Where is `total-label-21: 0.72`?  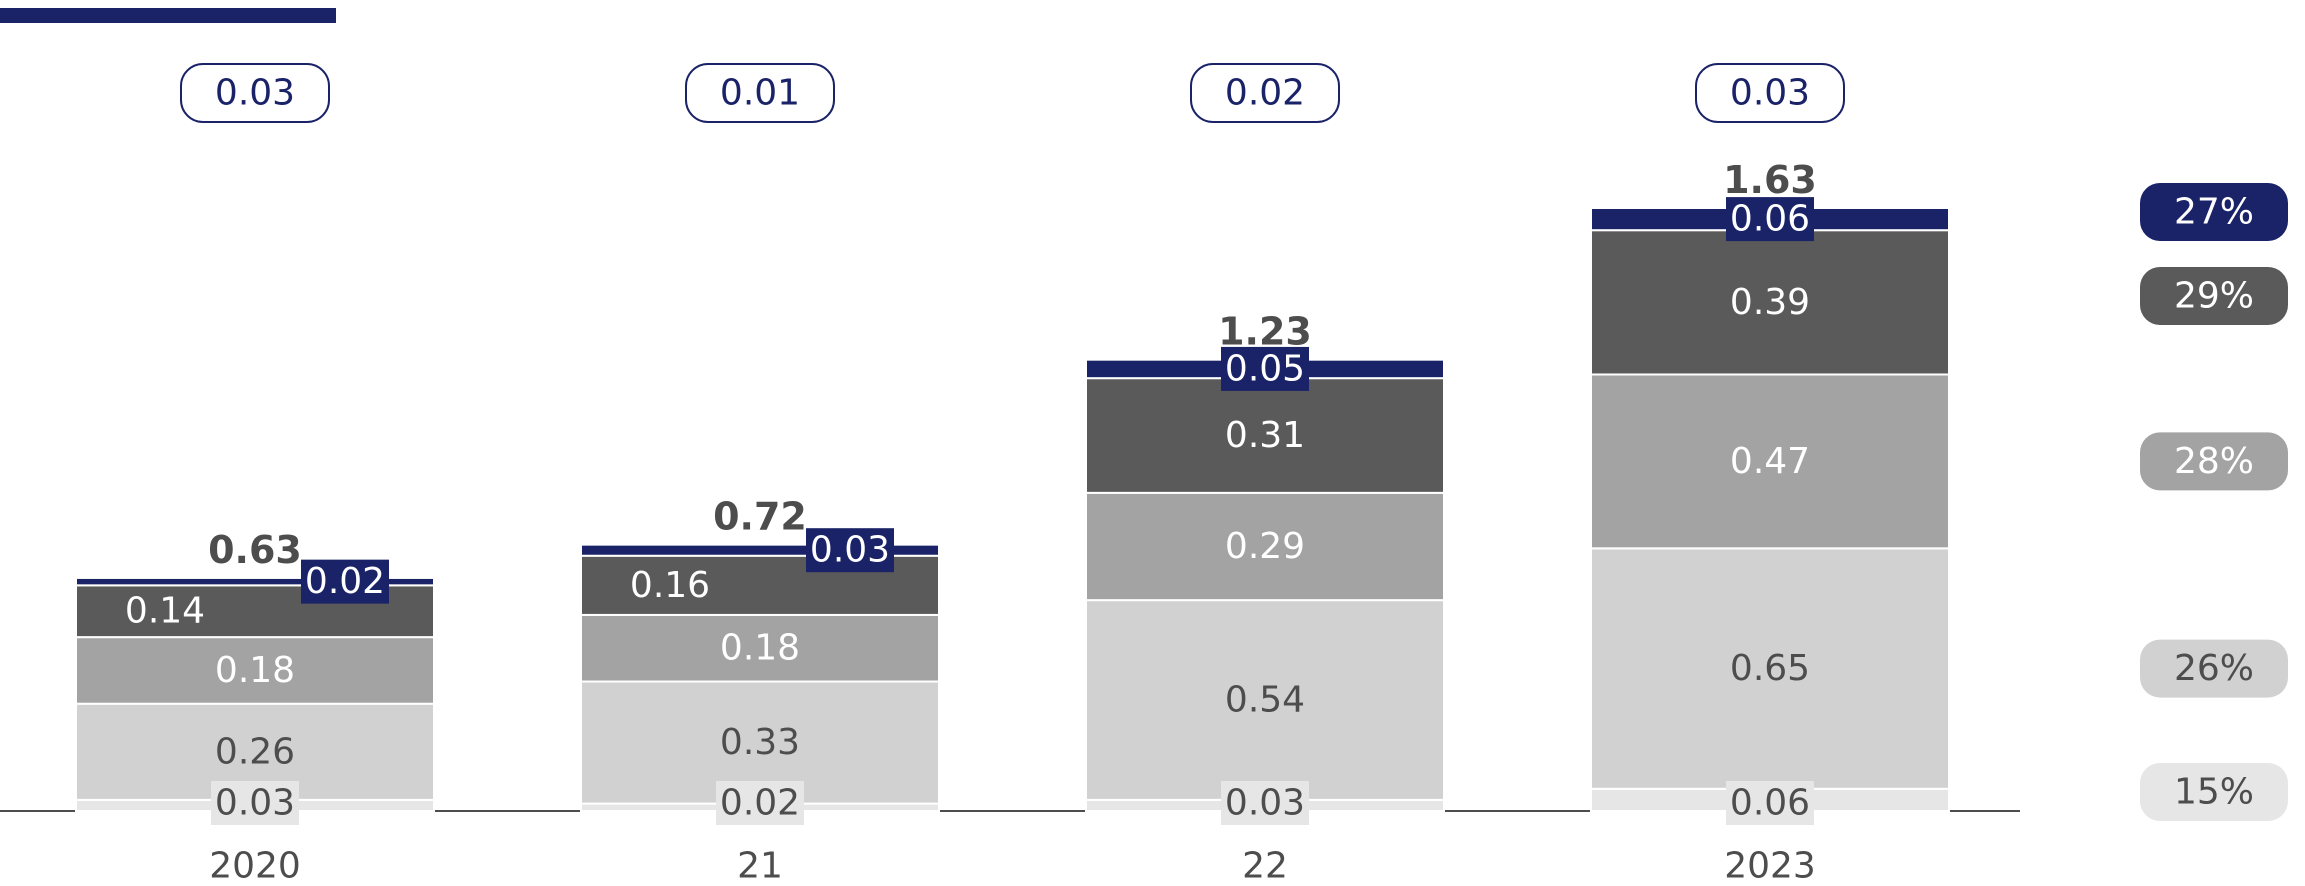
total-label-21: 0.72 is located at coordinates (760, 517).